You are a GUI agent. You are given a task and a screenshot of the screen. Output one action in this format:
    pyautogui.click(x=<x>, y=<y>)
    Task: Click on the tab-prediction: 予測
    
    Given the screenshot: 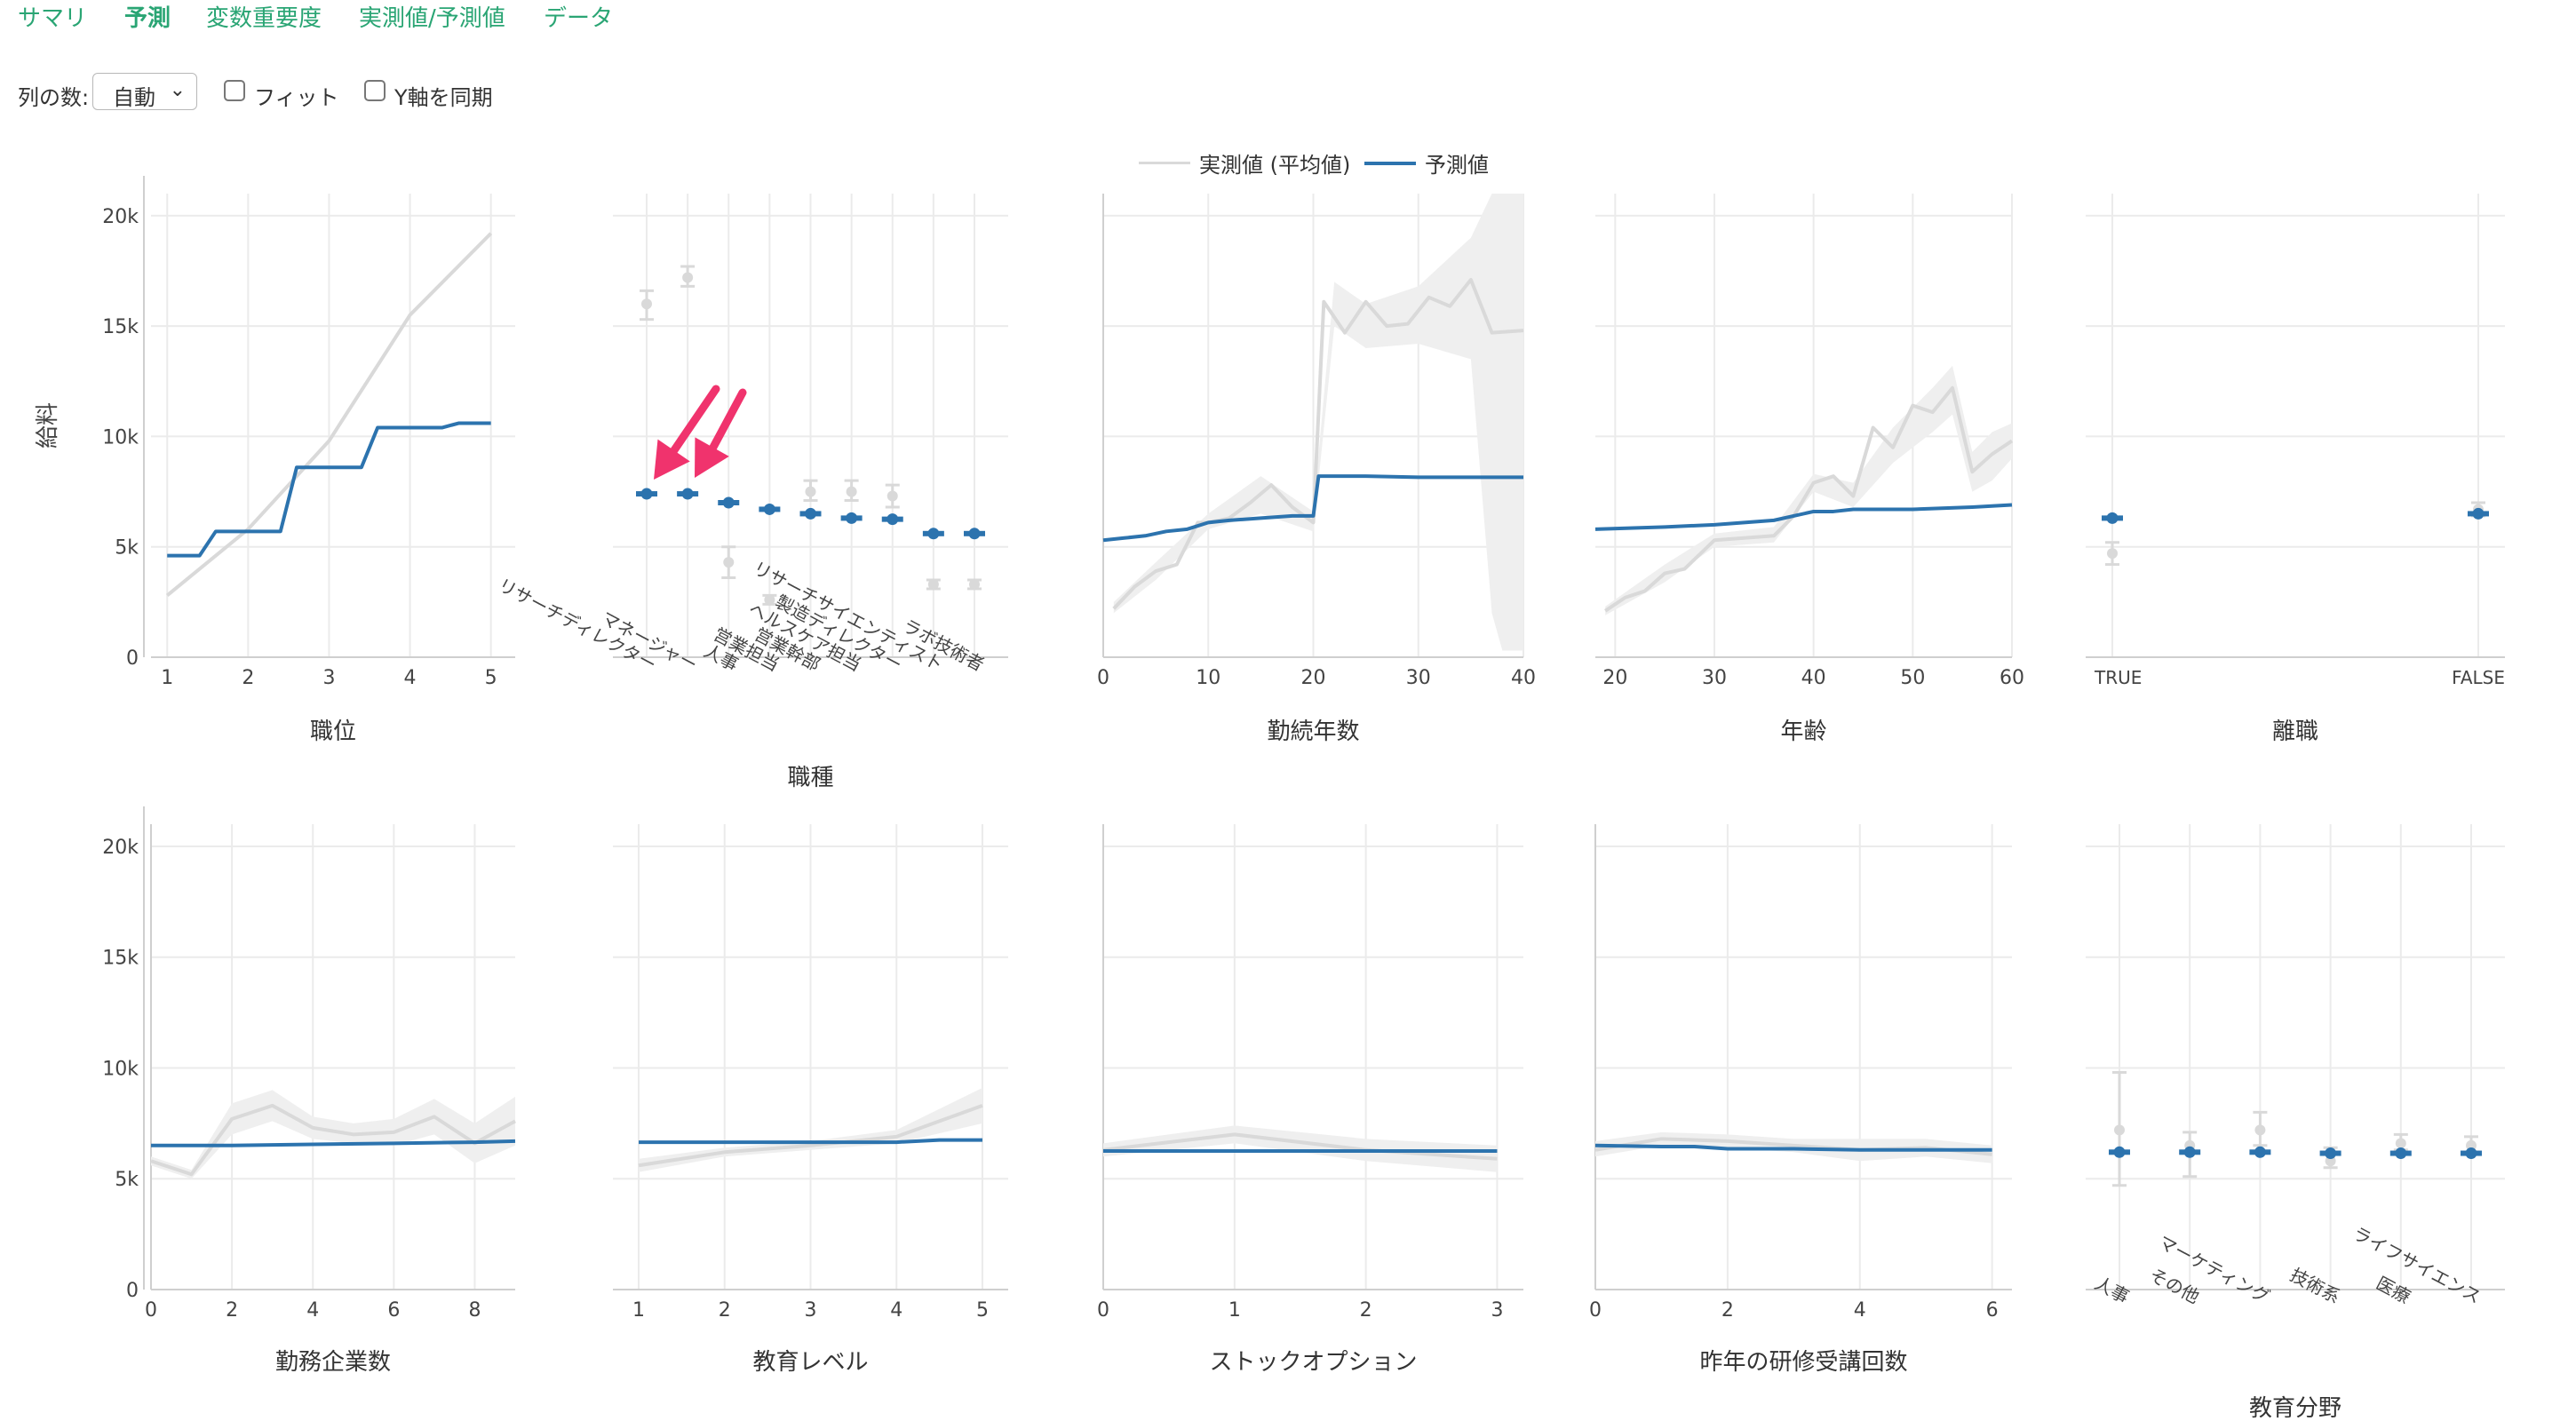 What is the action you would take?
    pyautogui.click(x=147, y=18)
    